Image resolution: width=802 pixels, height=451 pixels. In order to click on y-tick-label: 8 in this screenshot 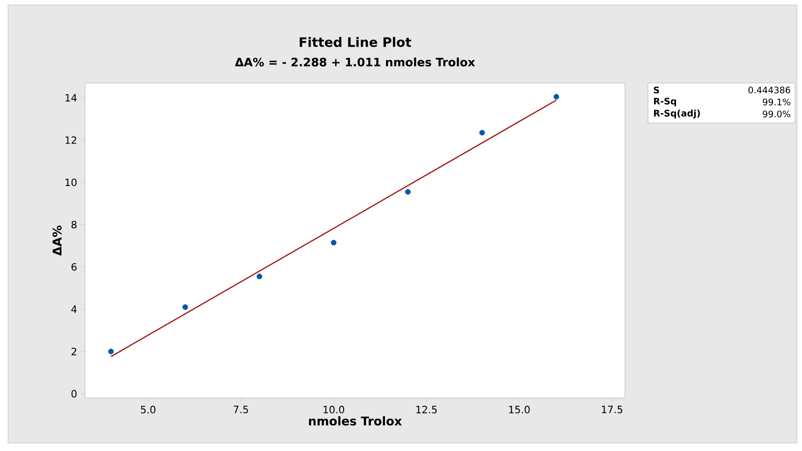, I will do `click(74, 224)`.